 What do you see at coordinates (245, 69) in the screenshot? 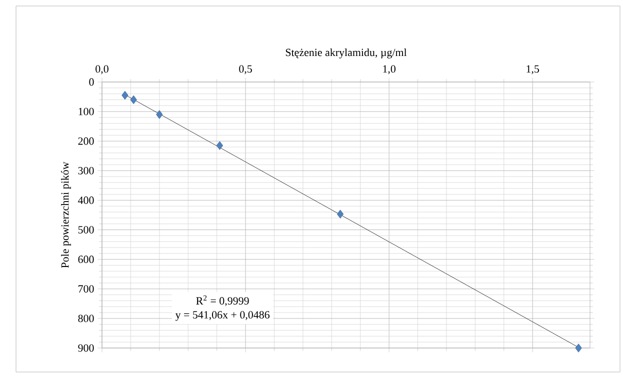
I see `x-tick-label: 0,5` at bounding box center [245, 69].